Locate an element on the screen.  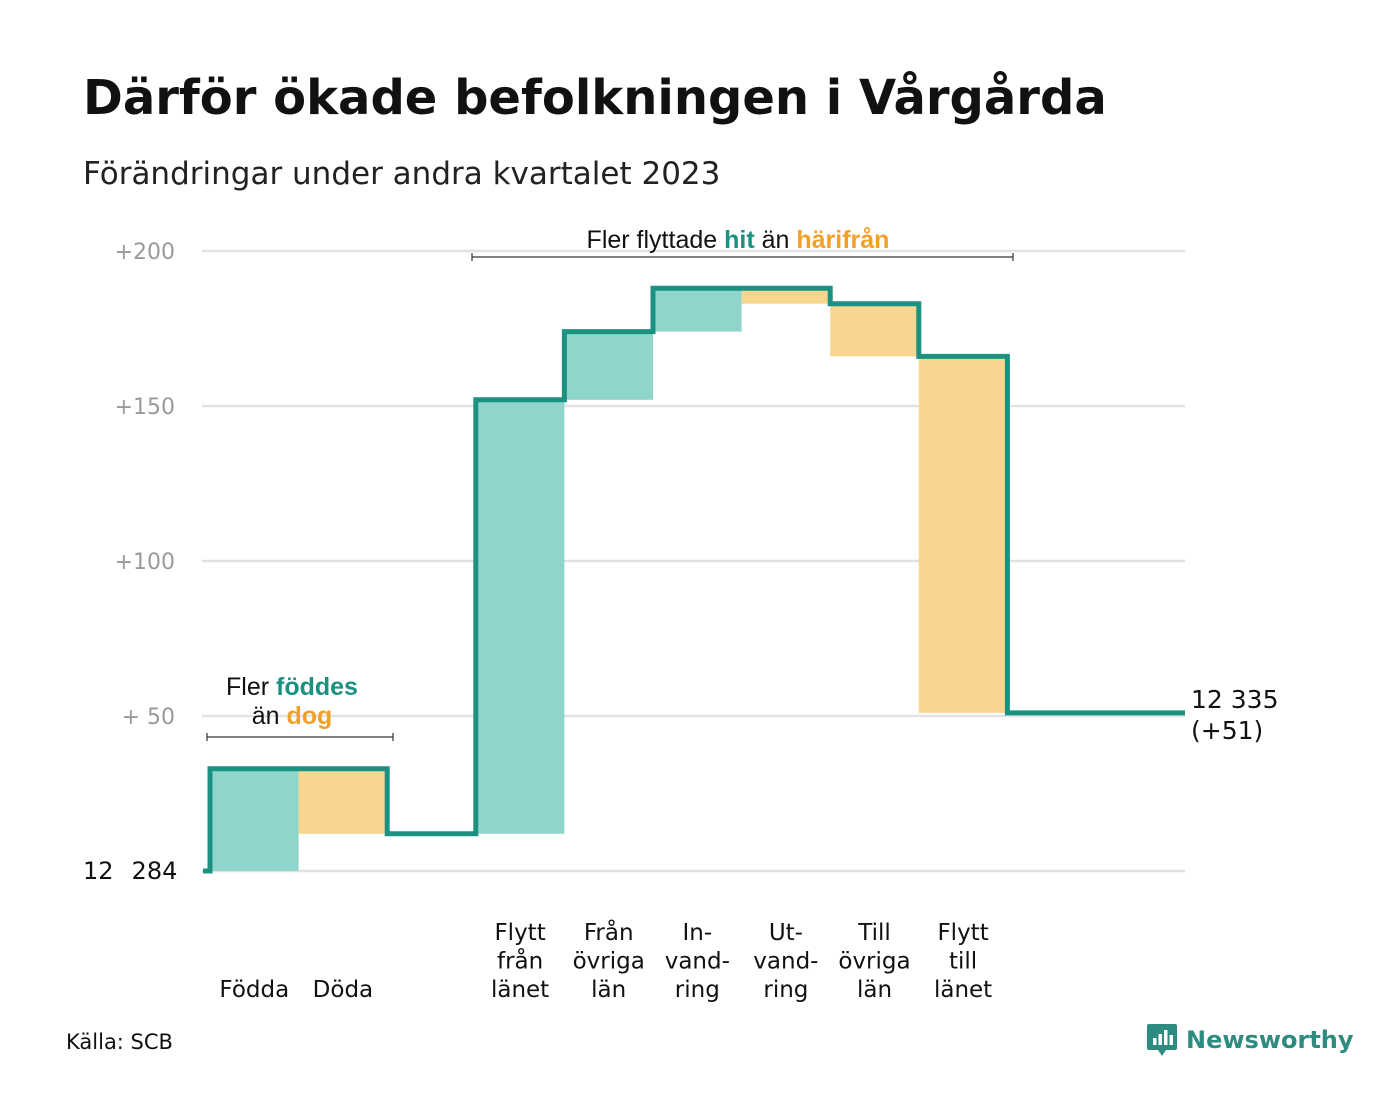
y-tick-label: + 50 is located at coordinates (148, 717).